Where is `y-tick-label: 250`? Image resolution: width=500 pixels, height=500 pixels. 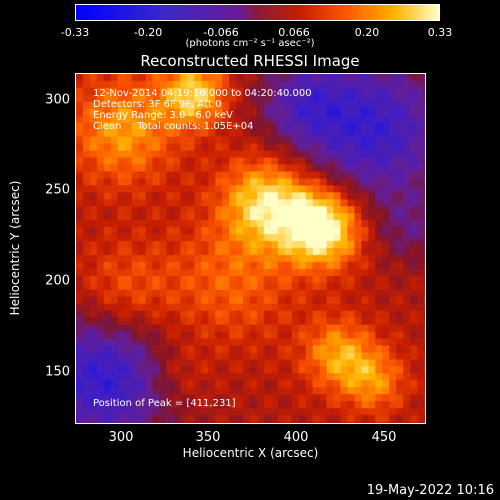 y-tick-label: 250 is located at coordinates (57, 190).